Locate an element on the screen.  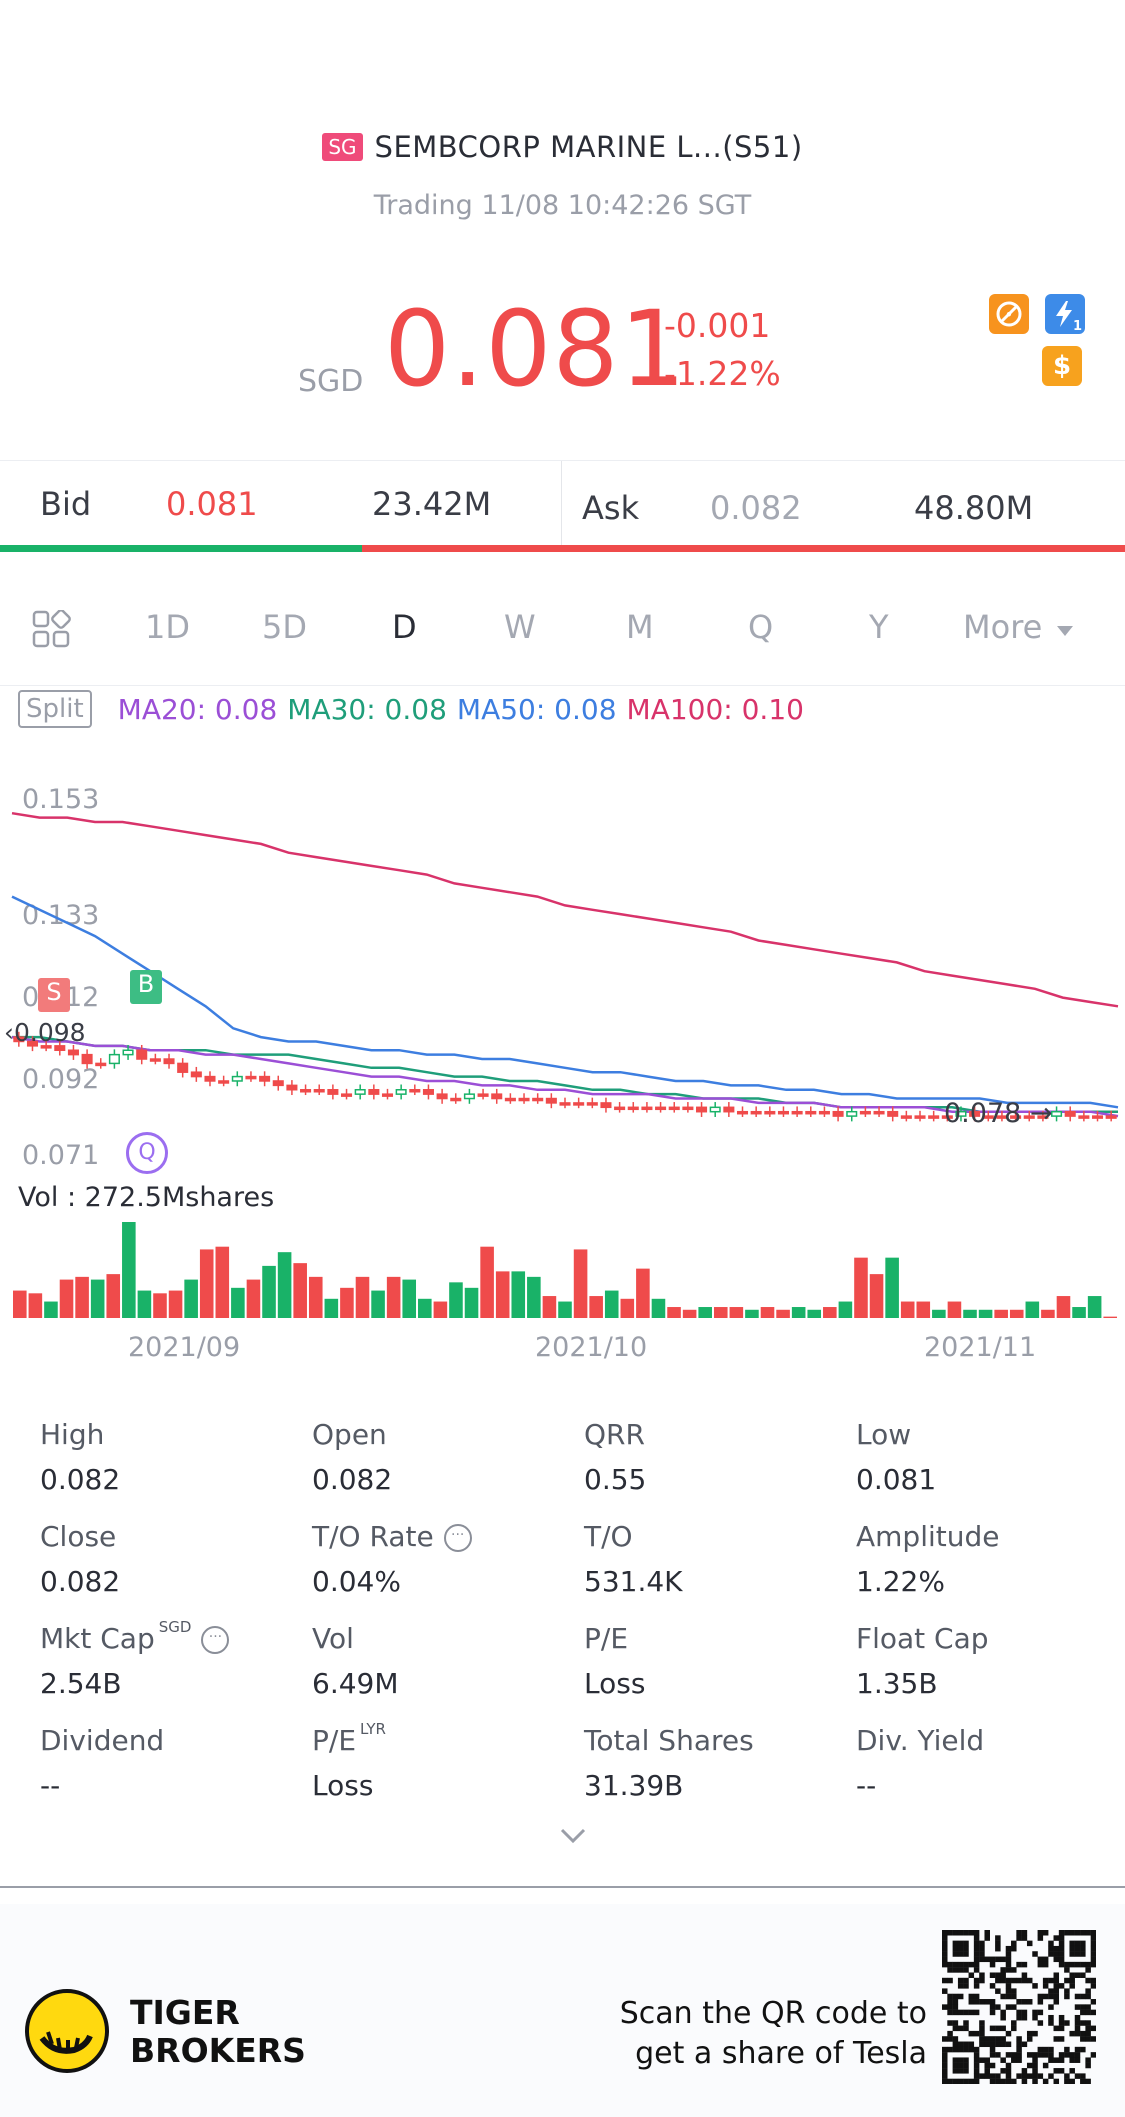
buy-marker: B is located at coordinates (146, 987).